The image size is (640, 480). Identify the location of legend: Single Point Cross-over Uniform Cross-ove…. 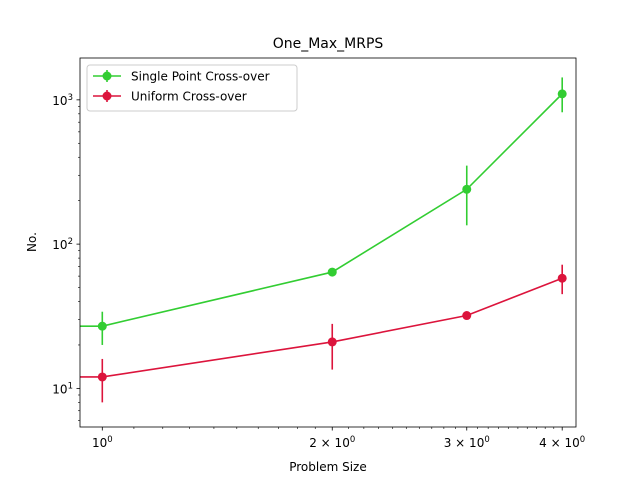
(192, 88).